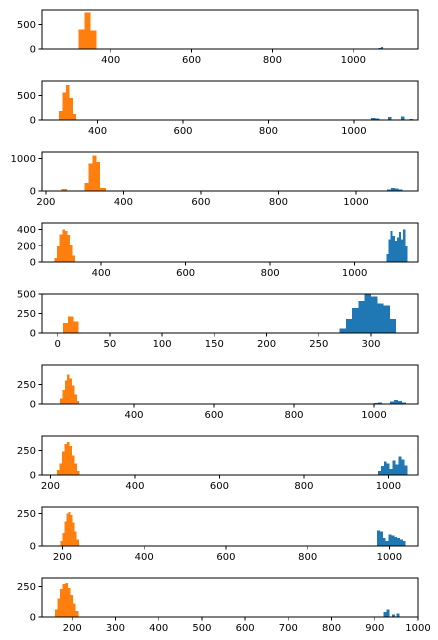 This screenshot has width=438, height=640. What do you see at coordinates (218, 320) in the screenshot?
I see `subplot-5: 0 50 100 150 200 250 300 0 250 500` at bounding box center [218, 320].